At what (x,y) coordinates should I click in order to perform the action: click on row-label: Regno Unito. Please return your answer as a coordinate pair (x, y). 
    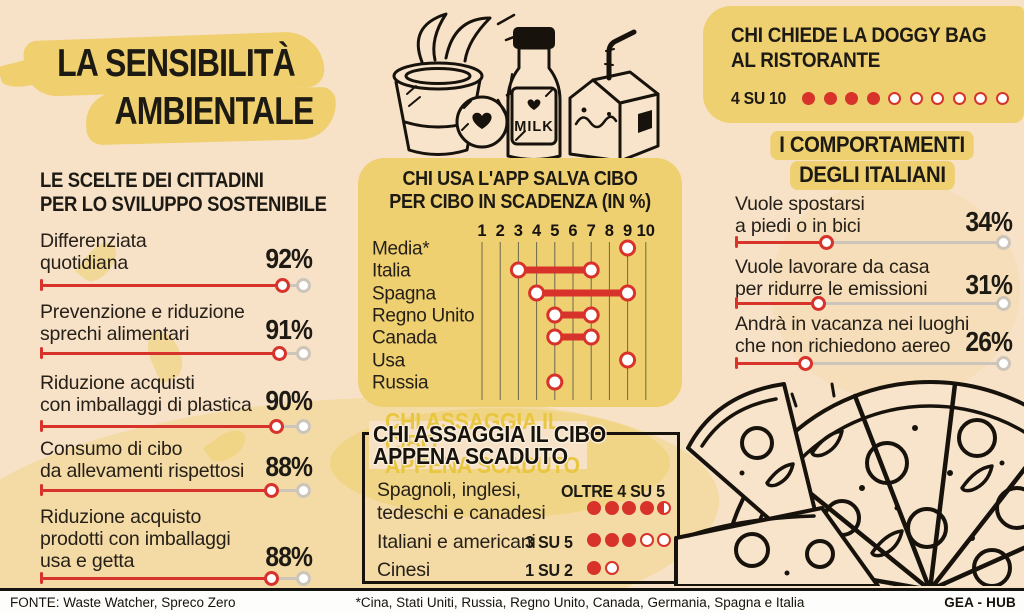
    Looking at the image, I should click on (423, 316).